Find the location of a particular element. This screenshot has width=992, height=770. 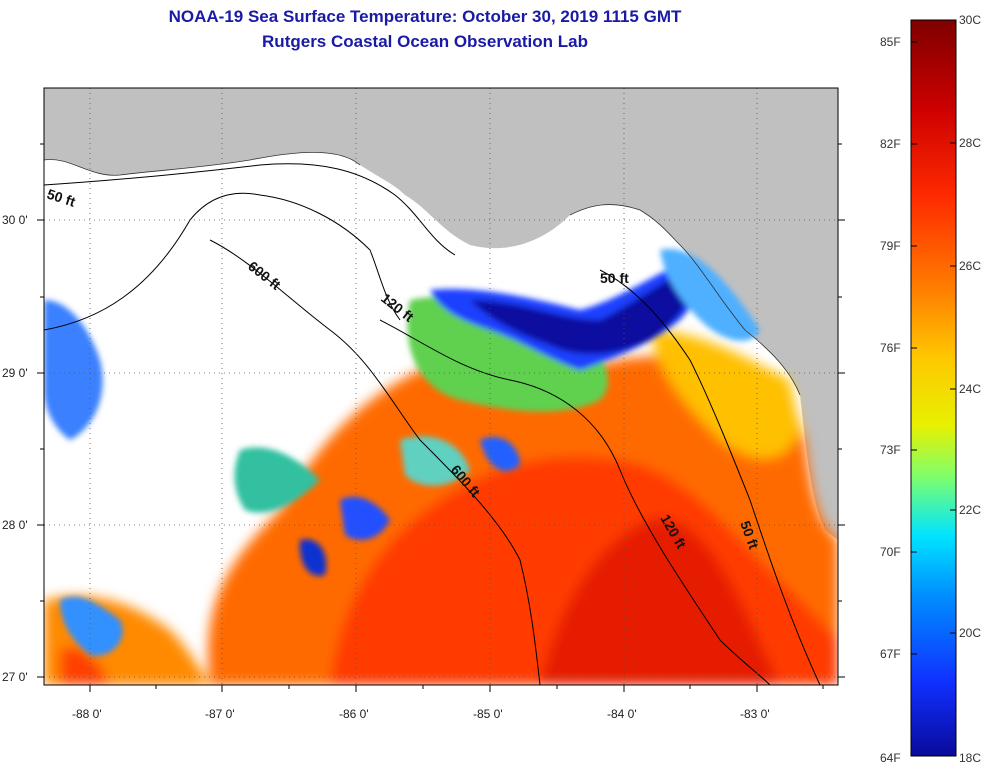

lat-tick-label: 28 0' is located at coordinates (15, 525).